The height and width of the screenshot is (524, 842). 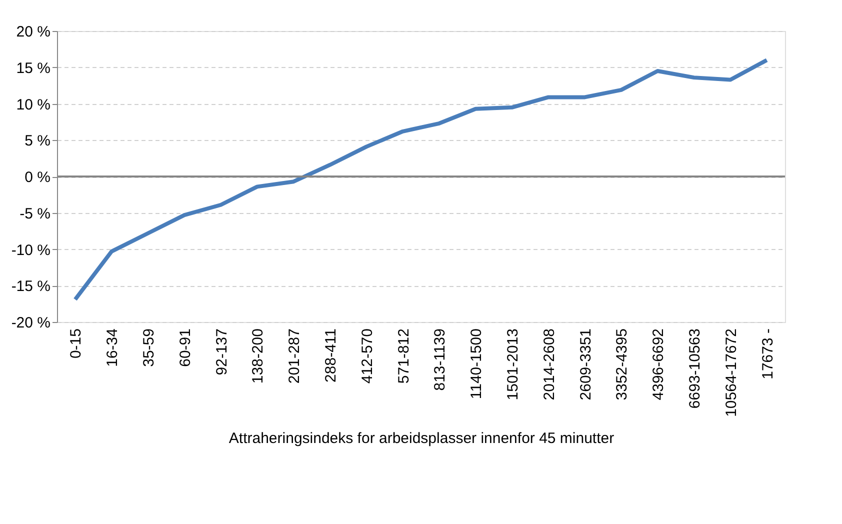 I want to click on x-tick-label: 17673 -, so click(x=767, y=354).